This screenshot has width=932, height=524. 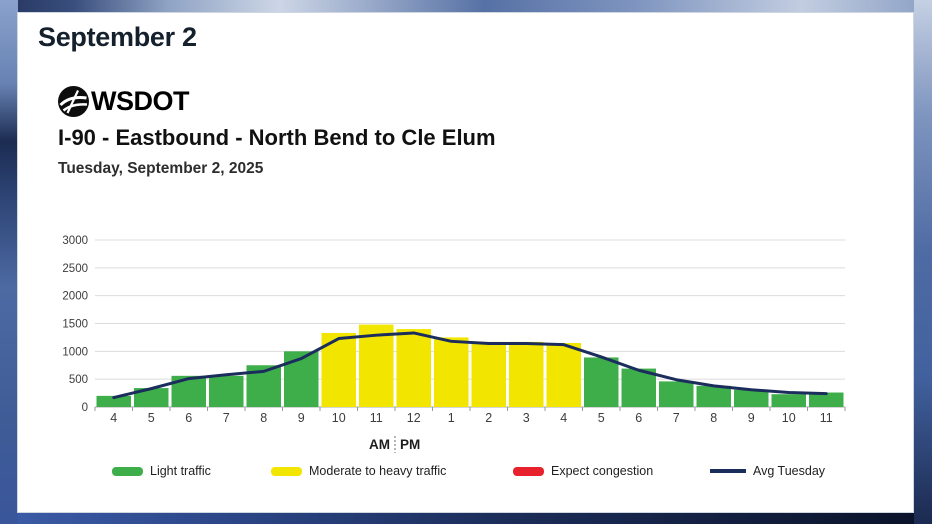 I want to click on wsdot-logo-text: WSDOT, so click(x=140, y=101).